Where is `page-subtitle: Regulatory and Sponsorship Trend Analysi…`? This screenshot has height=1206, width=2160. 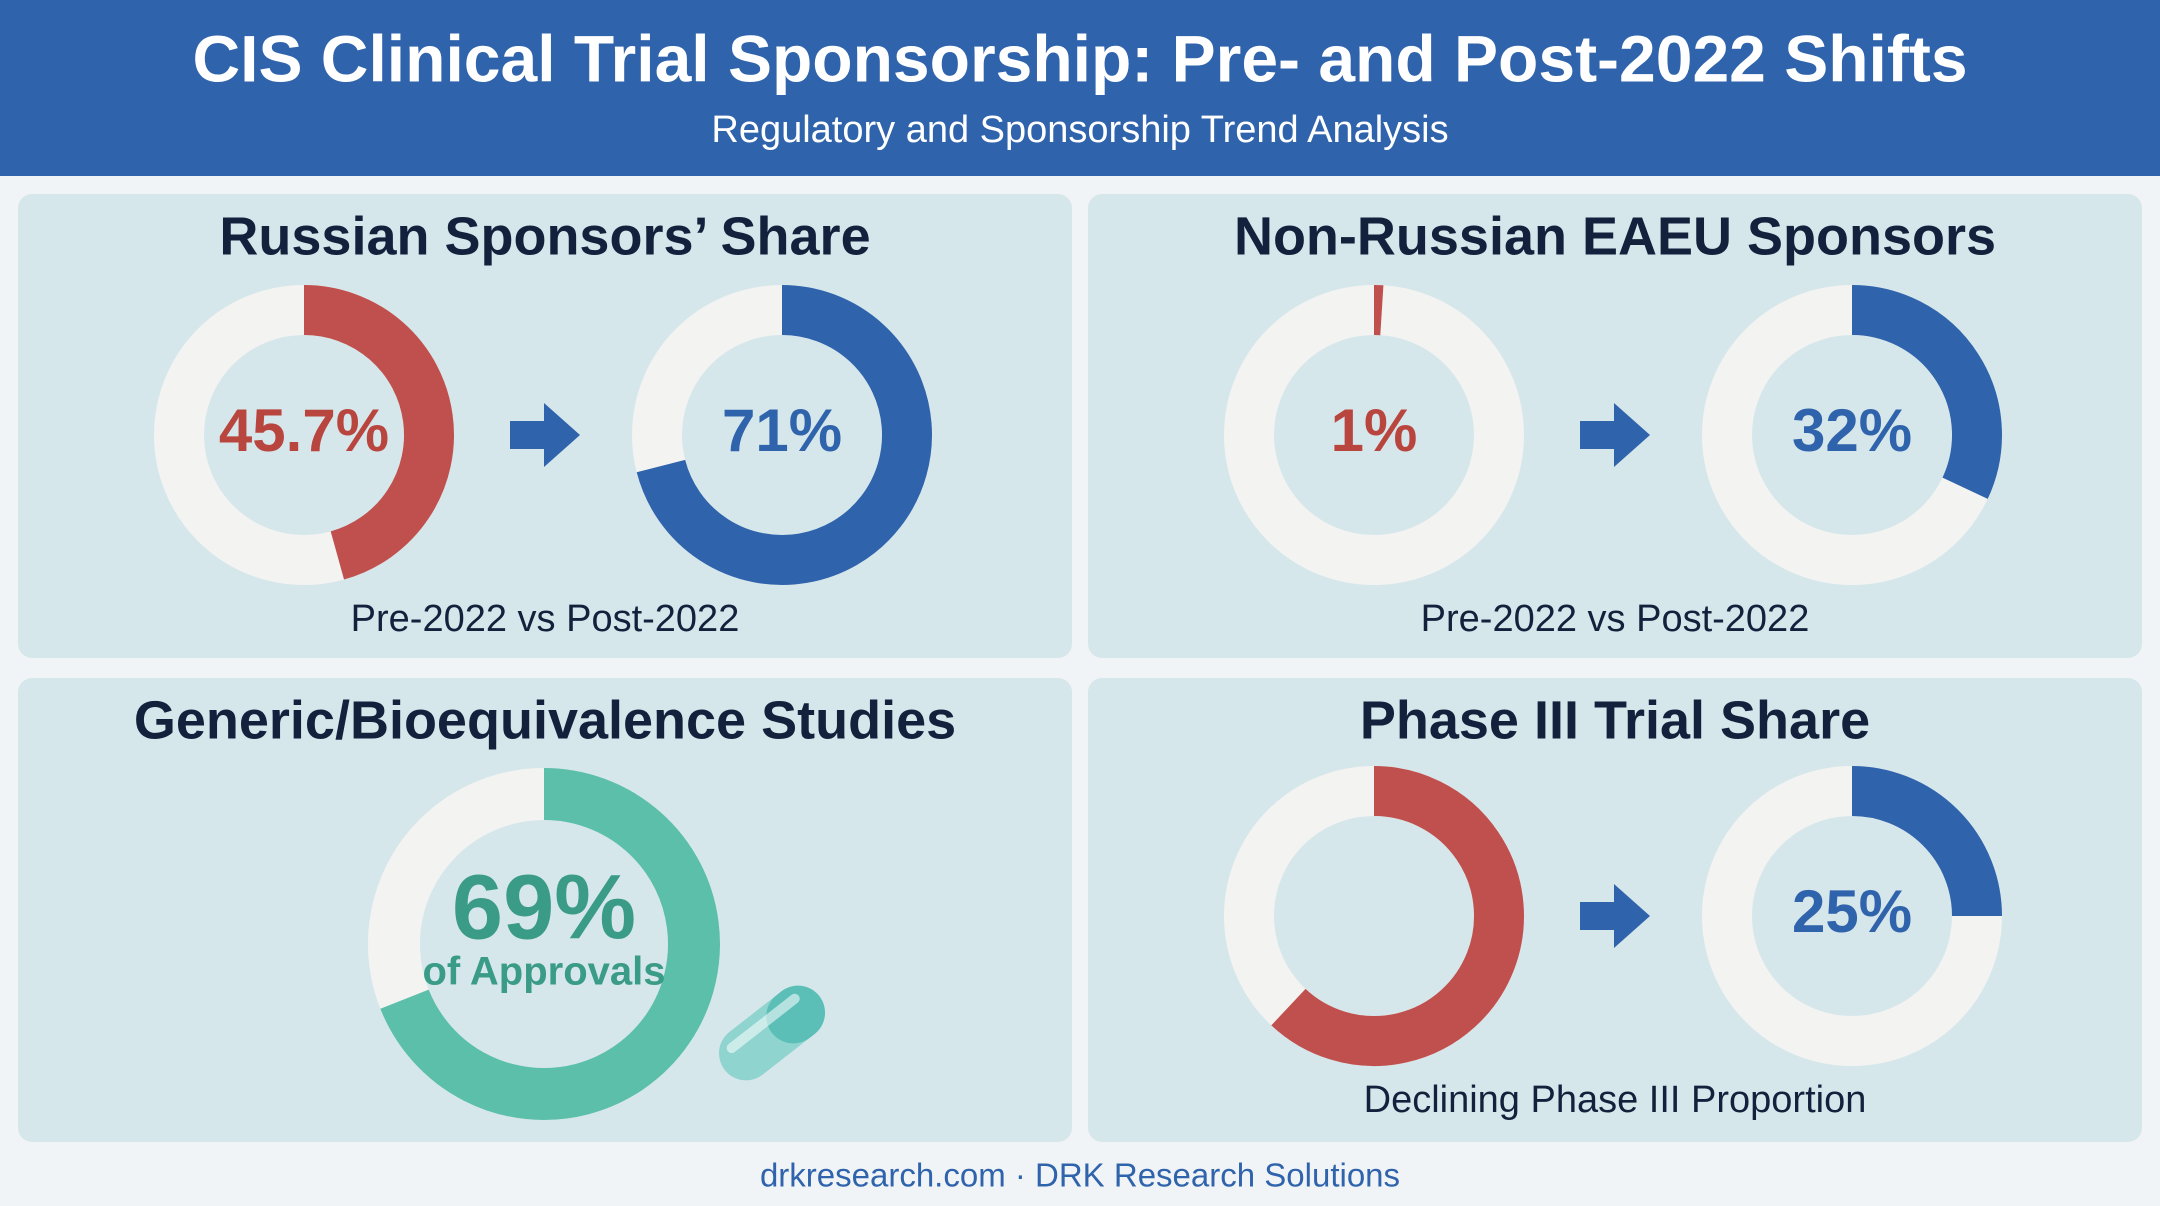 page-subtitle: Regulatory and Sponsorship Trend Analysi… is located at coordinates (1079, 130).